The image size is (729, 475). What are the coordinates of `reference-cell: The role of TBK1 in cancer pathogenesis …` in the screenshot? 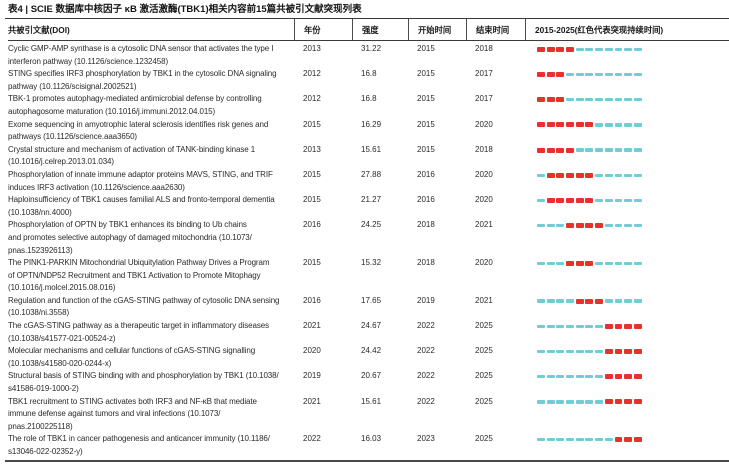 It's located at (139, 445).